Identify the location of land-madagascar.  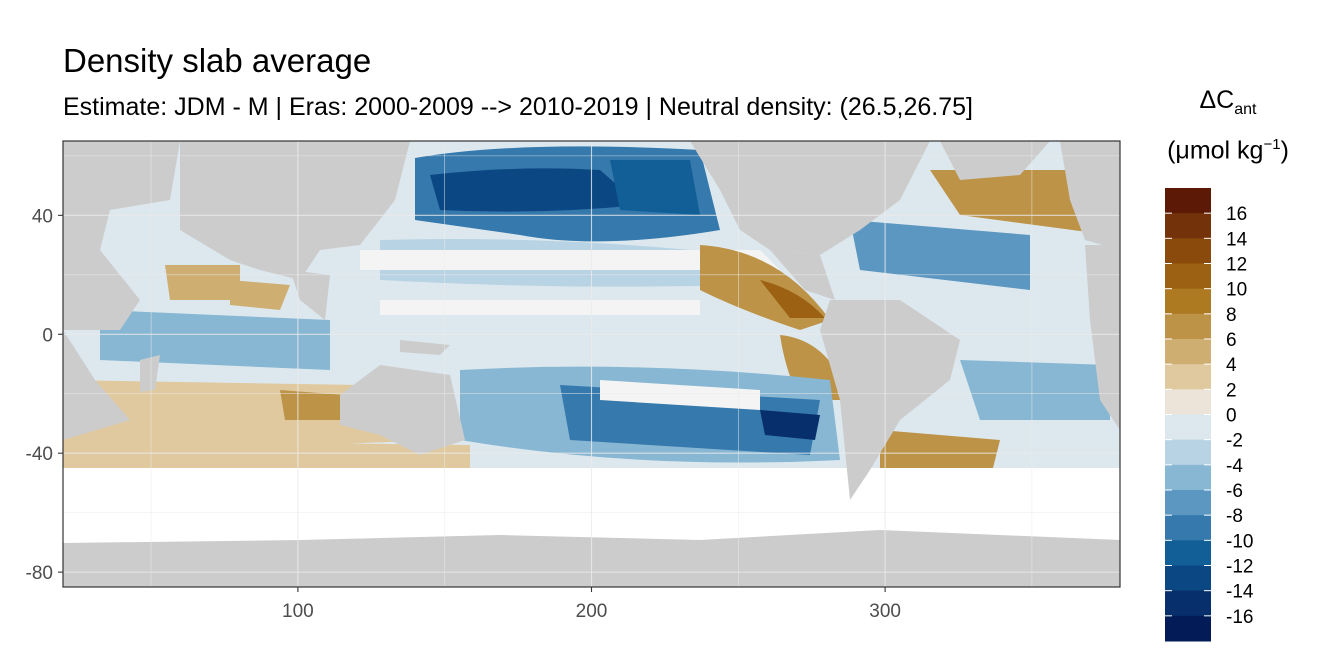
(150, 373).